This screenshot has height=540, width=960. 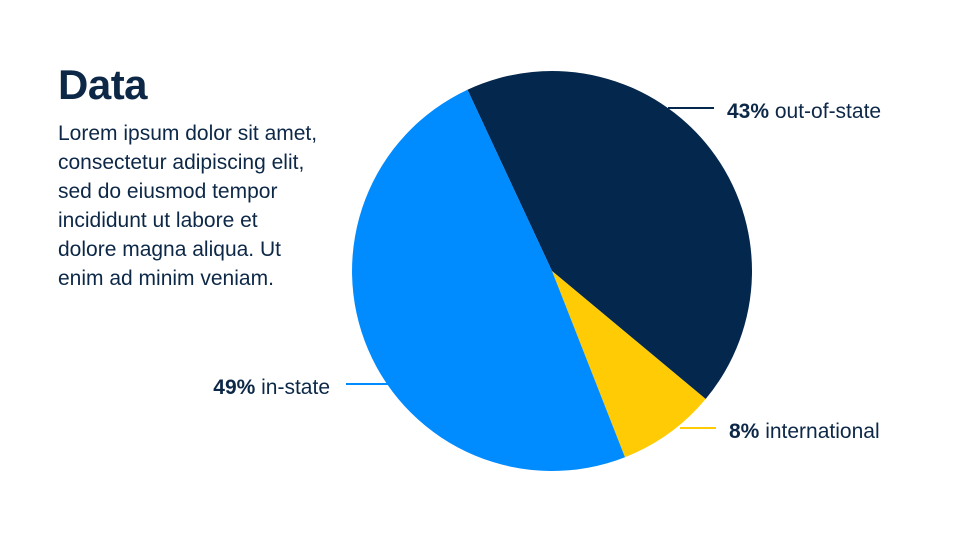 What do you see at coordinates (292, 387) in the screenshot?
I see `slice-label-in-state: in-state` at bounding box center [292, 387].